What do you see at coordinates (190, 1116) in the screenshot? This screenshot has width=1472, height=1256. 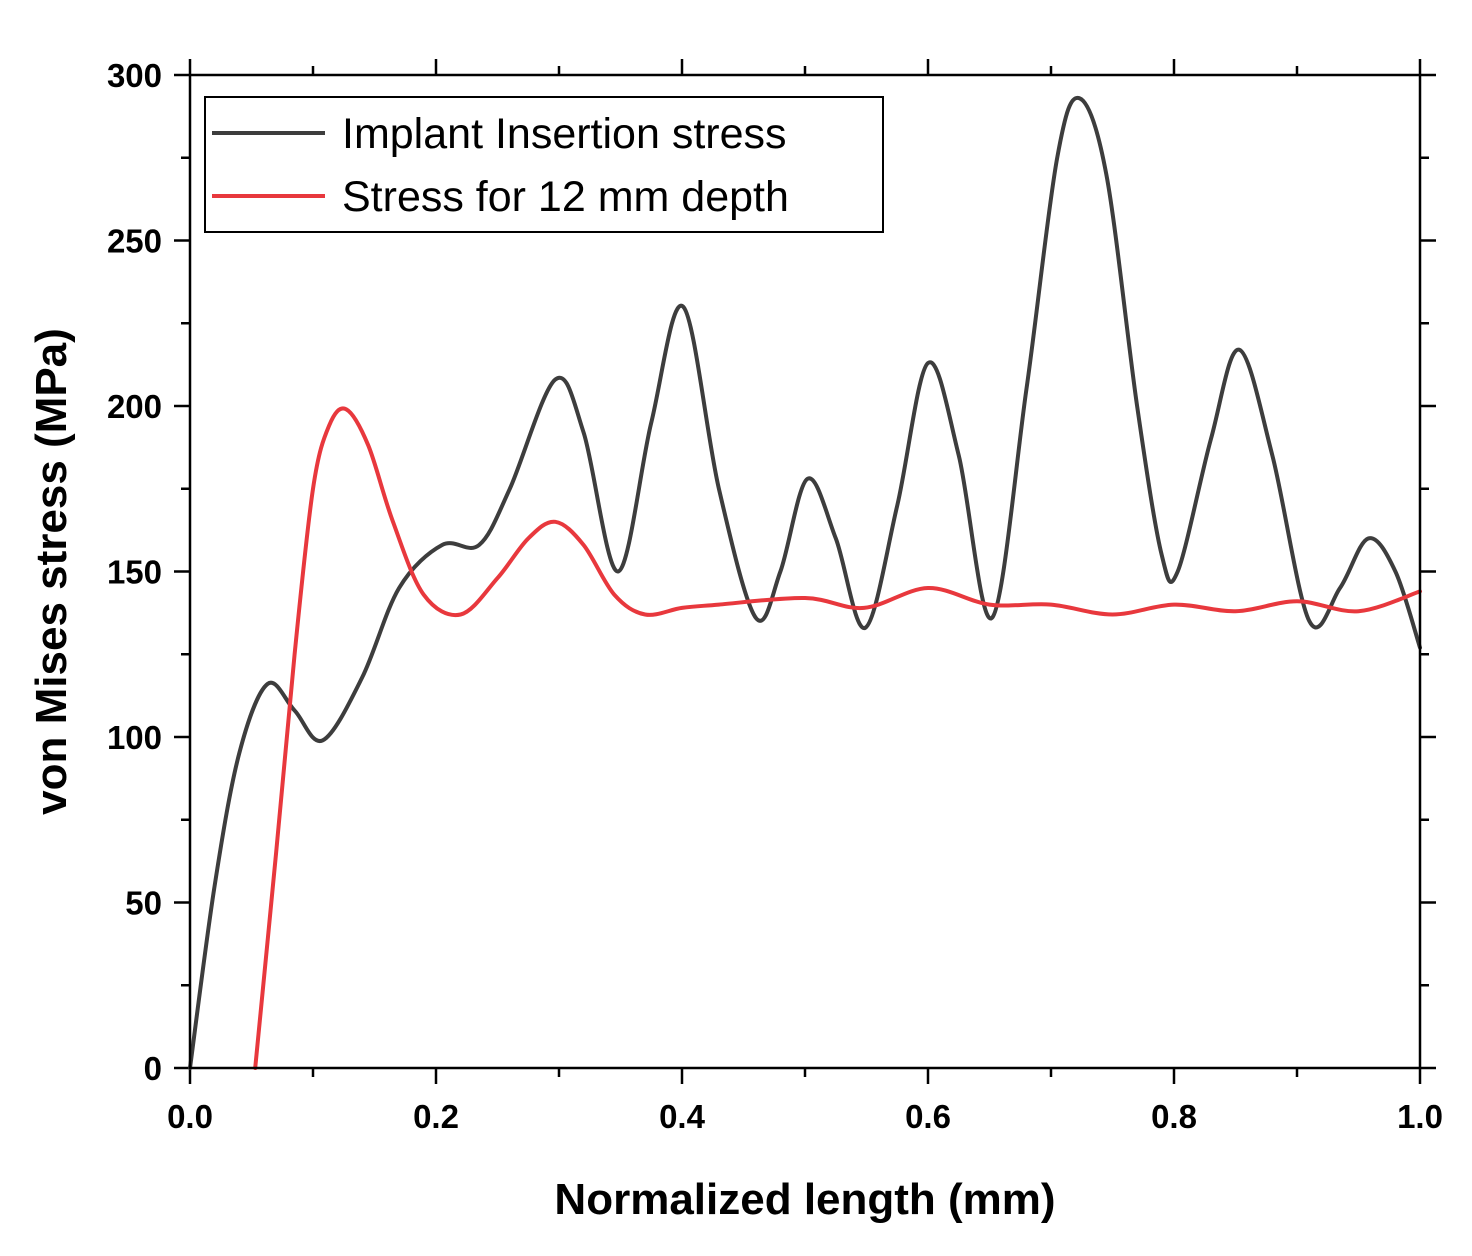 I see `x-tick-label: 0.0` at bounding box center [190, 1116].